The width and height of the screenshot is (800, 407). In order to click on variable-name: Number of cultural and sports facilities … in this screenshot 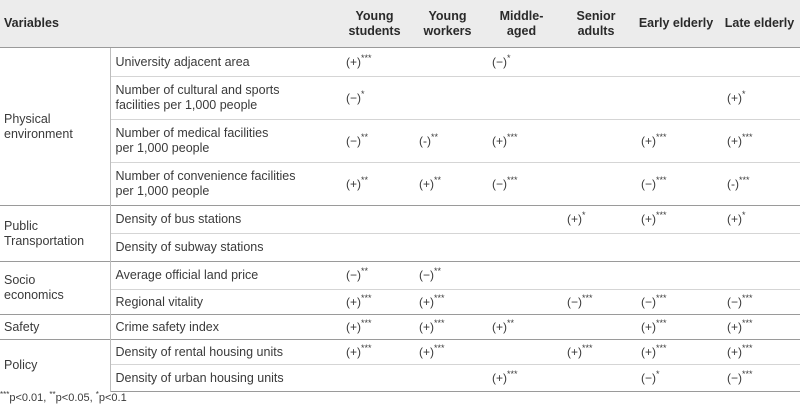, I will do `click(224, 98)`.